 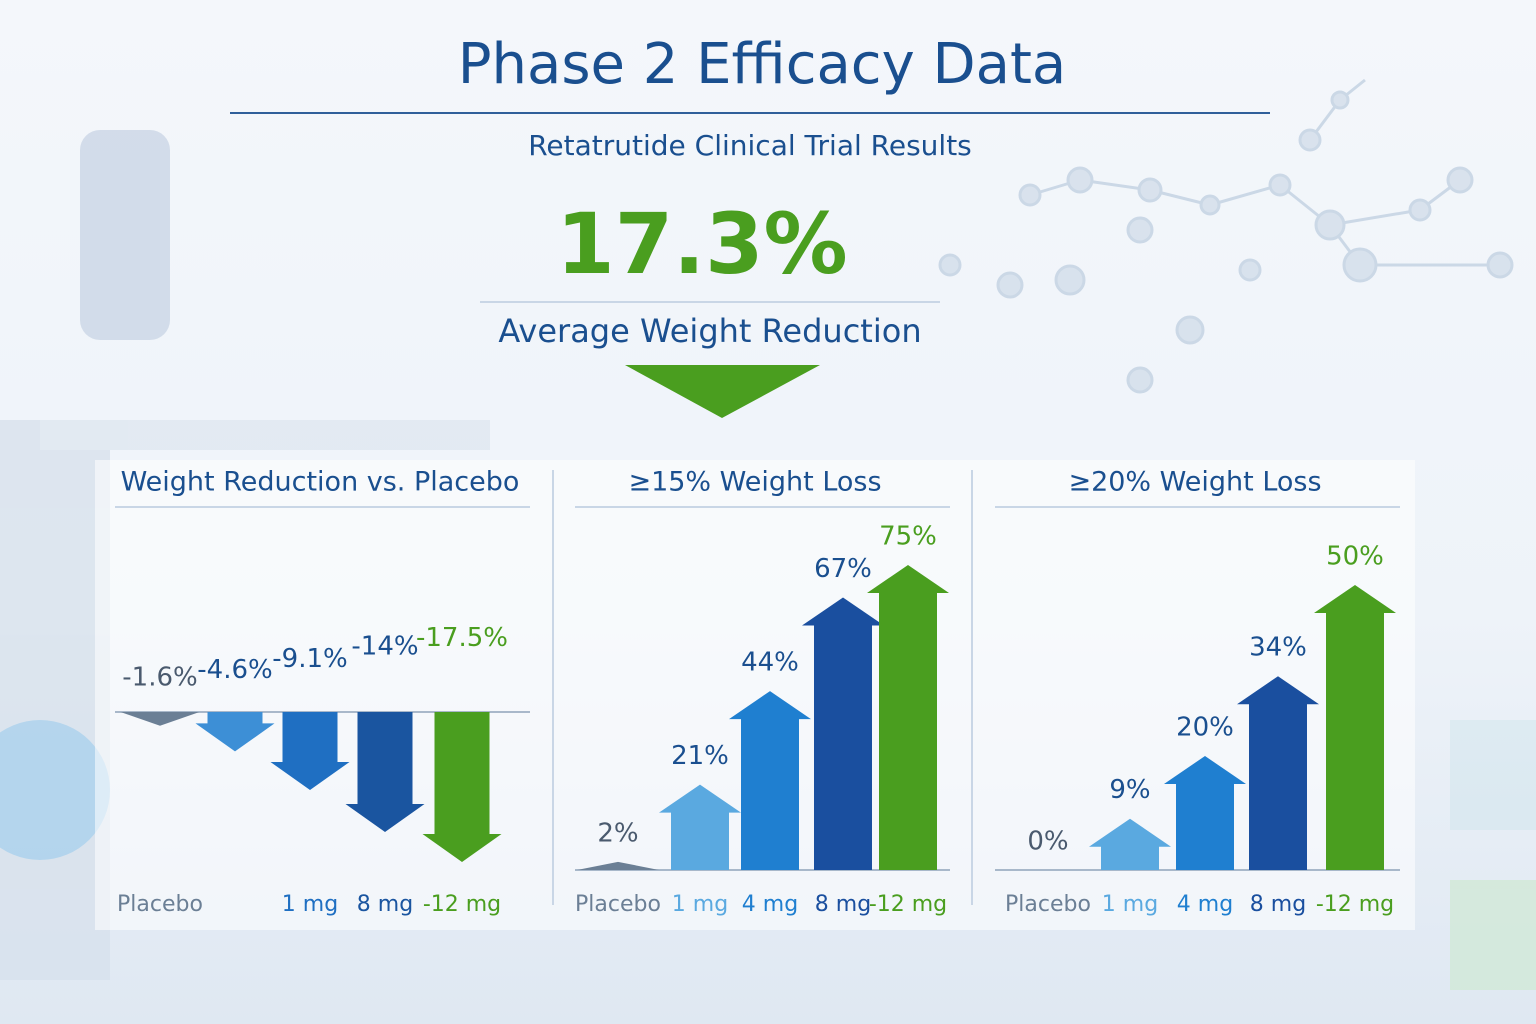 What do you see at coordinates (1355, 557) in the screenshot?
I see `value-label: 50%` at bounding box center [1355, 557].